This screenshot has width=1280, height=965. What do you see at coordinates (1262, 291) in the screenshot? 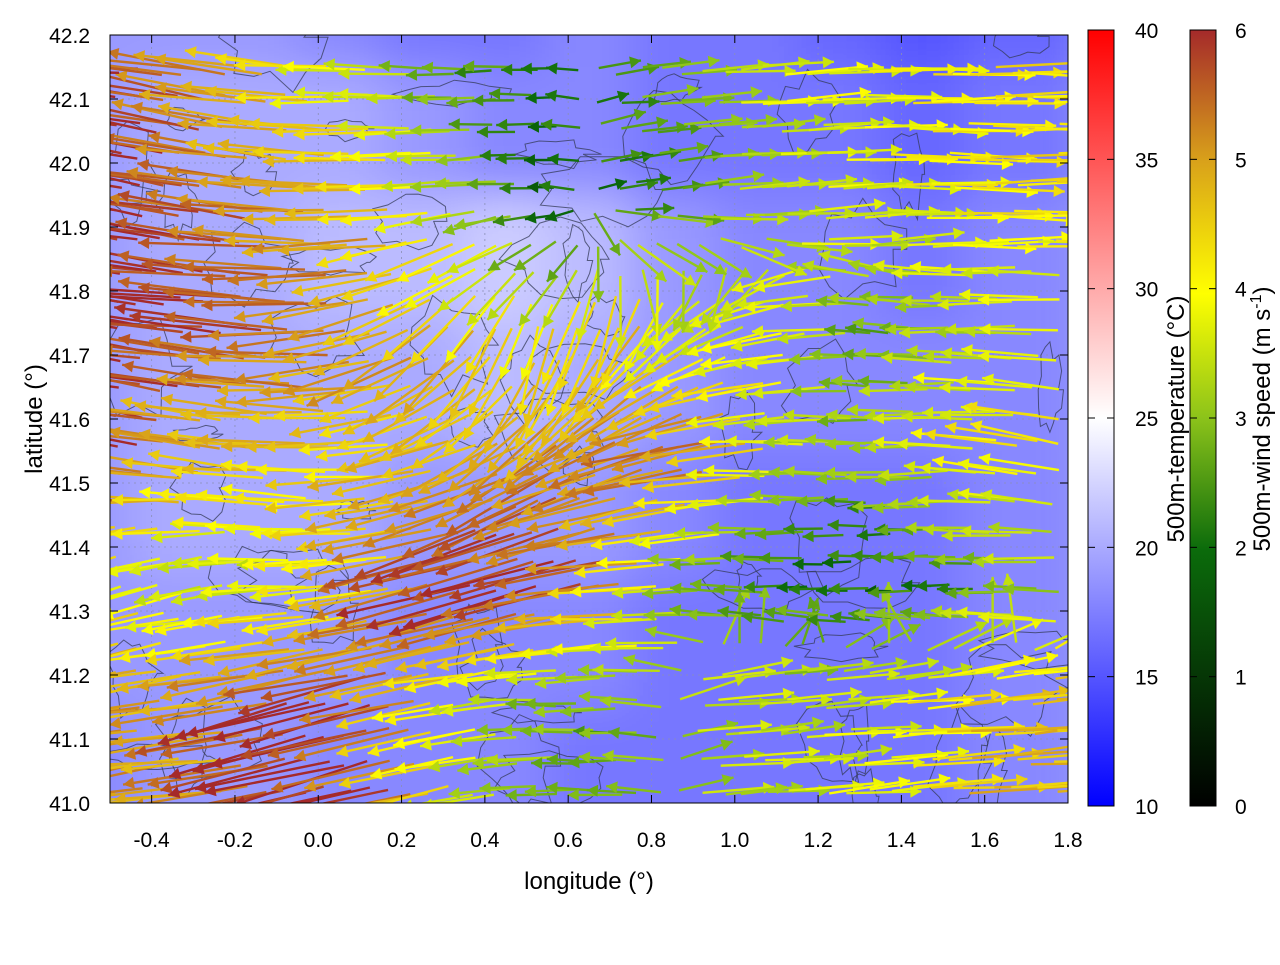
I see `wind-colorbar-label-end: )` at bounding box center [1262, 291].